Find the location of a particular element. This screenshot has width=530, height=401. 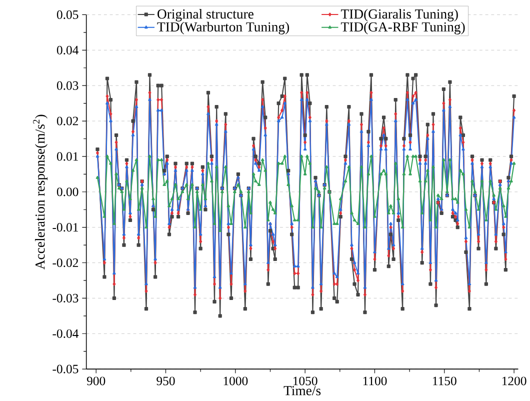

legend-label: TID(GA-RBF Tuning) is located at coordinates (402, 28).